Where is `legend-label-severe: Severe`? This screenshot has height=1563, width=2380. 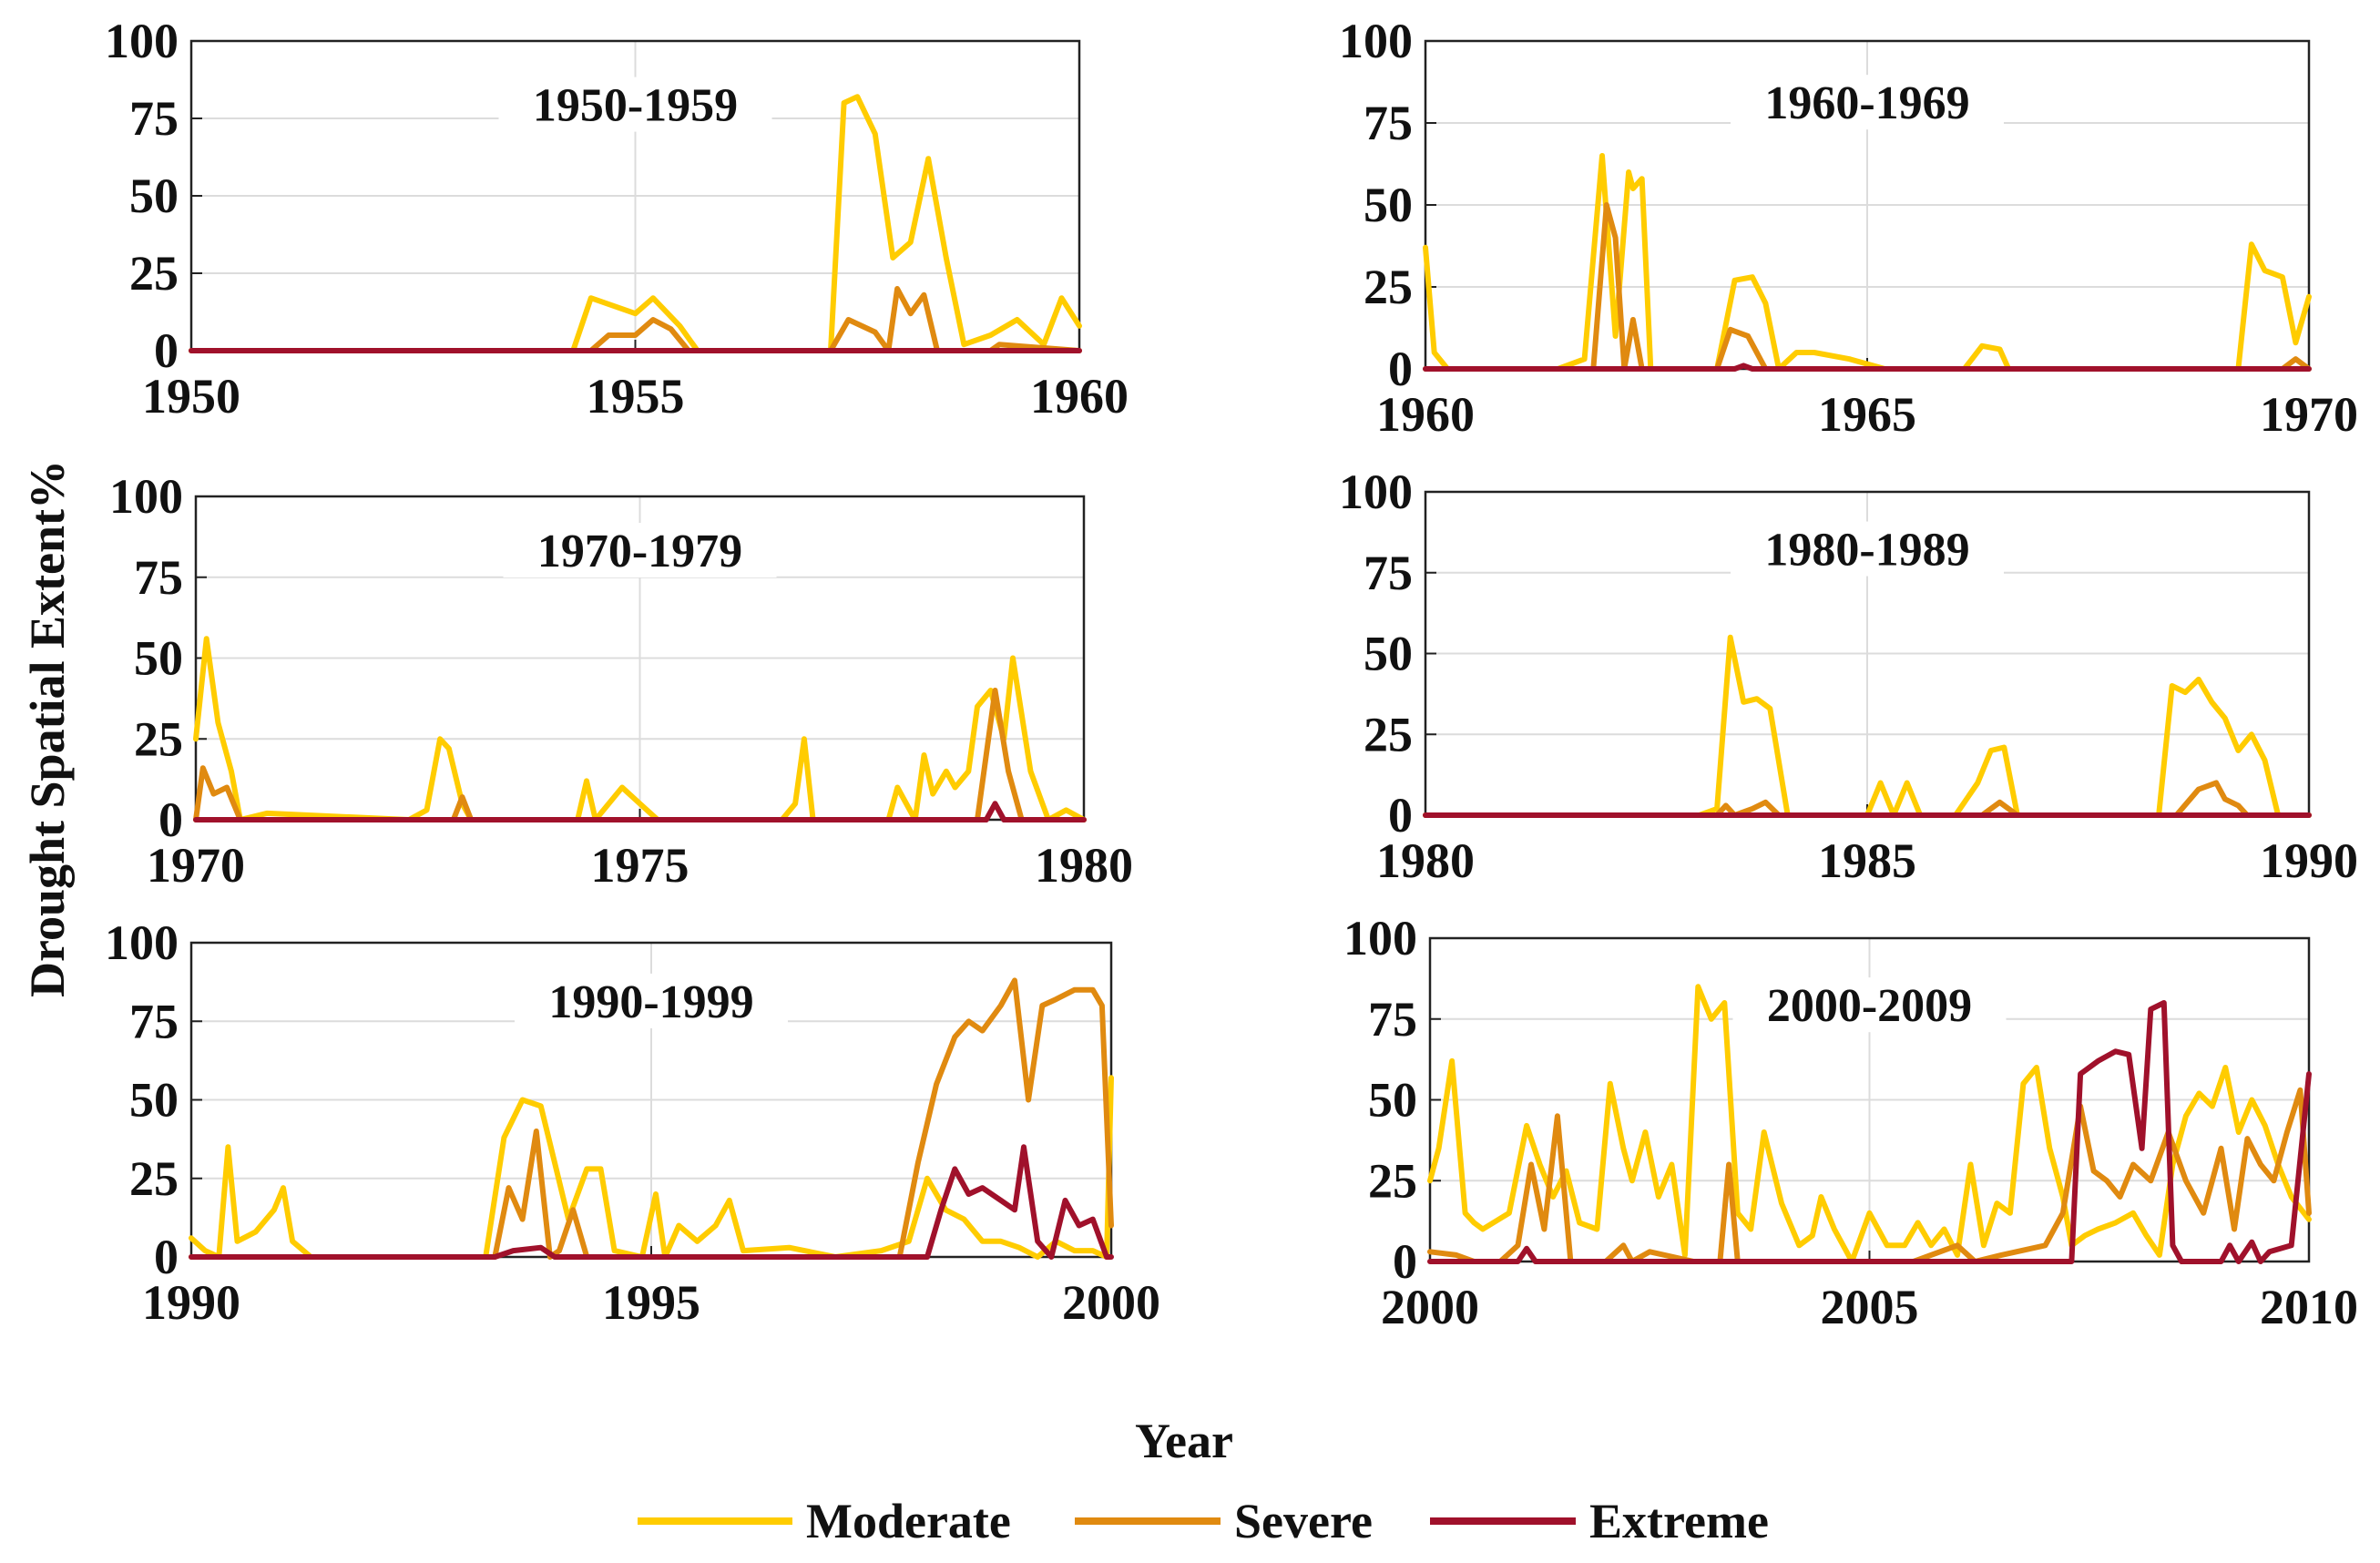
legend-label-severe: Severe is located at coordinates (1304, 1521).